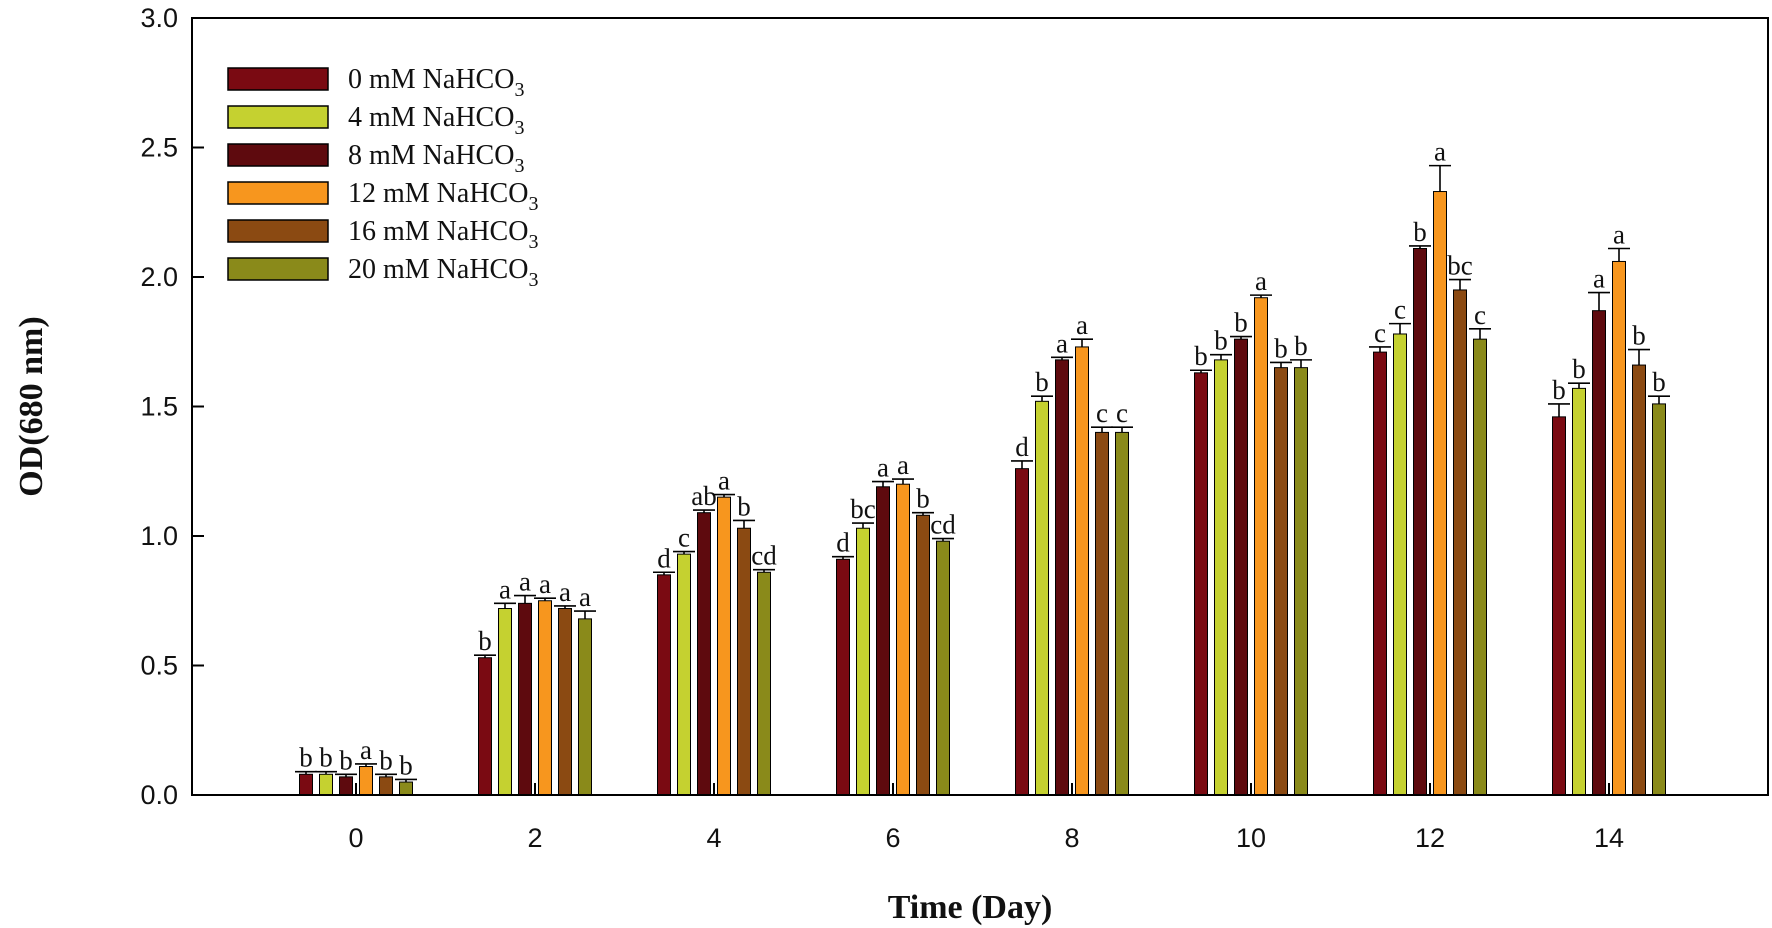 This screenshot has height=928, width=1772. I want to click on legend-label: 12 mM NaHCO3, so click(443, 196).